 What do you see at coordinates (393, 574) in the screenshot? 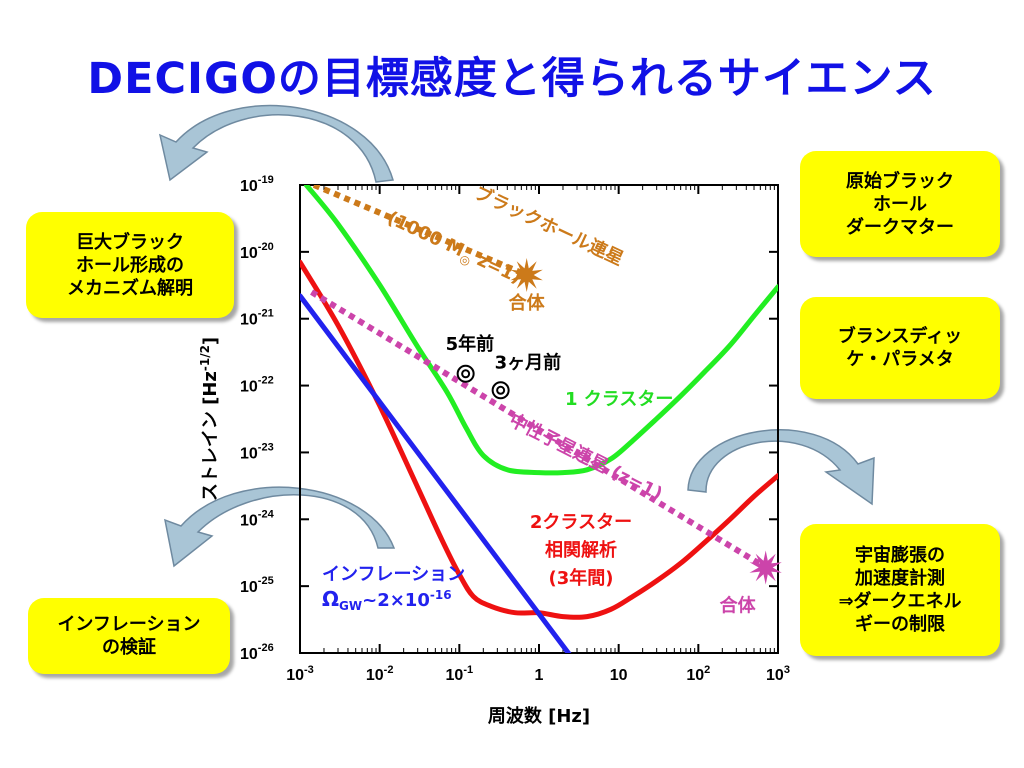
I see `inflation-line1: インフレーション` at bounding box center [393, 574].